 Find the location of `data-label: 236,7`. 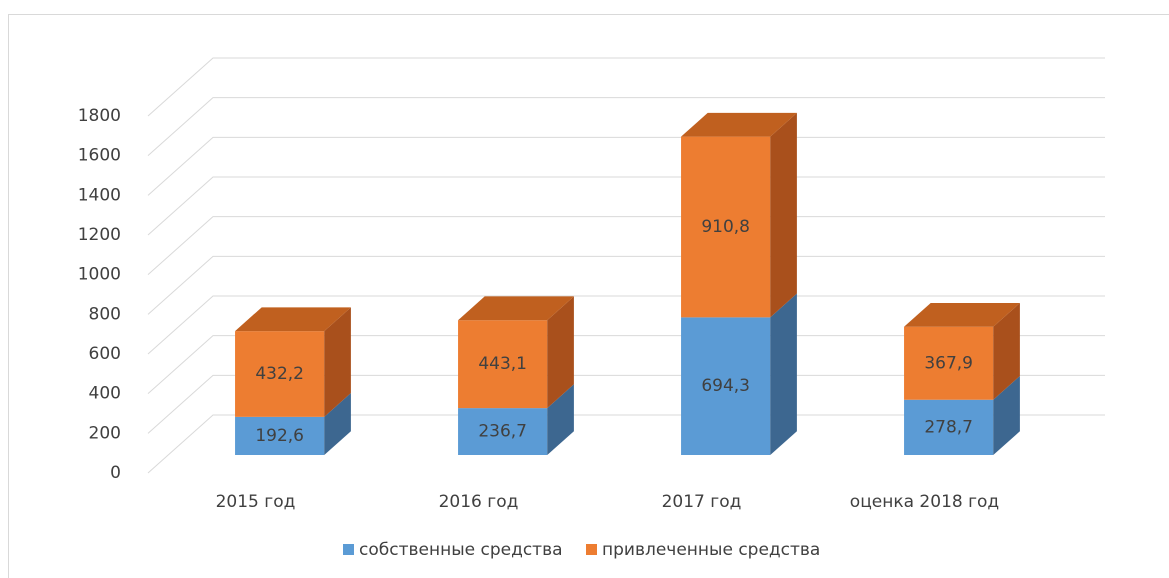

data-label: 236,7 is located at coordinates (502, 432).